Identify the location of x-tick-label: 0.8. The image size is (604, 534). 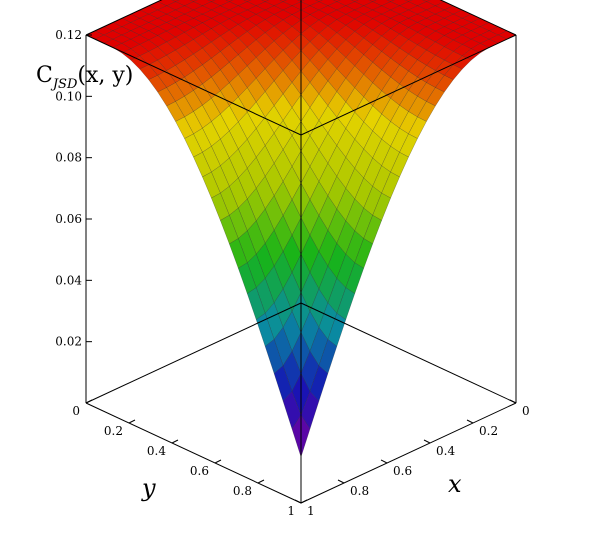
(359, 491).